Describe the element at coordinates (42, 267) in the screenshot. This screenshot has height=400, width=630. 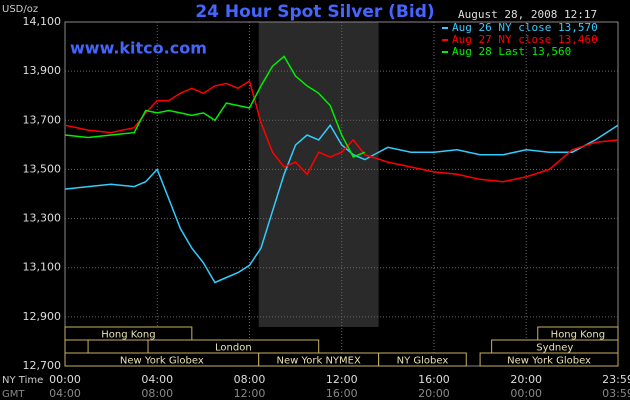
I see `y-tick-label: 13,100` at that location.